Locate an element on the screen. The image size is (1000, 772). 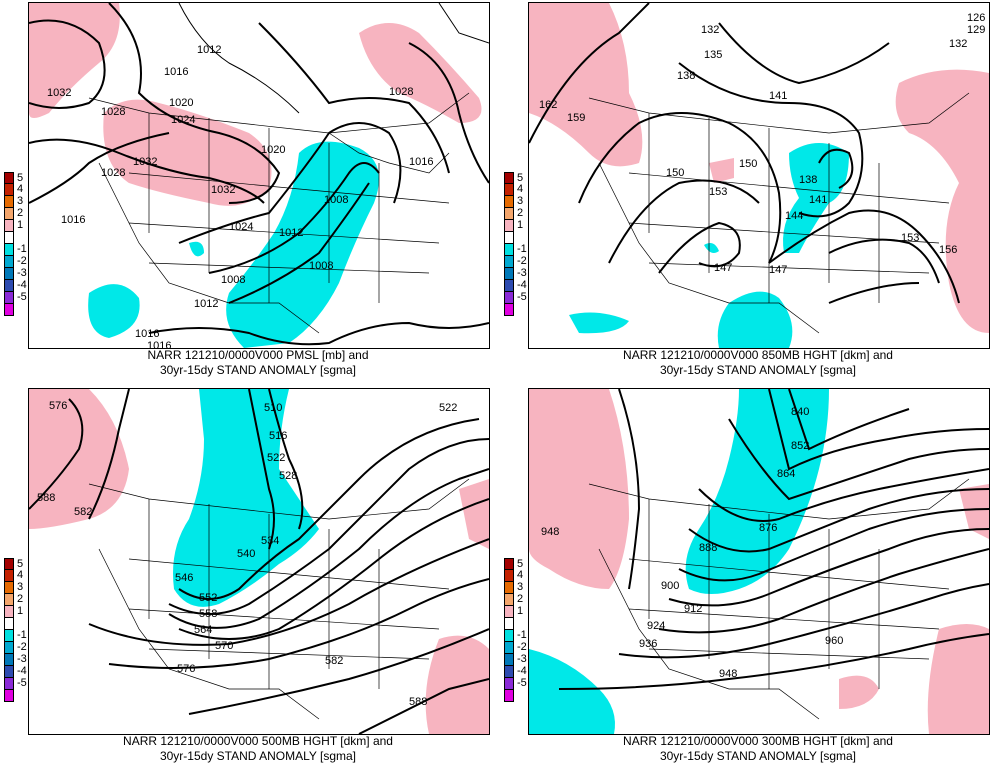
contour-label: 540 is located at coordinates (246, 554).